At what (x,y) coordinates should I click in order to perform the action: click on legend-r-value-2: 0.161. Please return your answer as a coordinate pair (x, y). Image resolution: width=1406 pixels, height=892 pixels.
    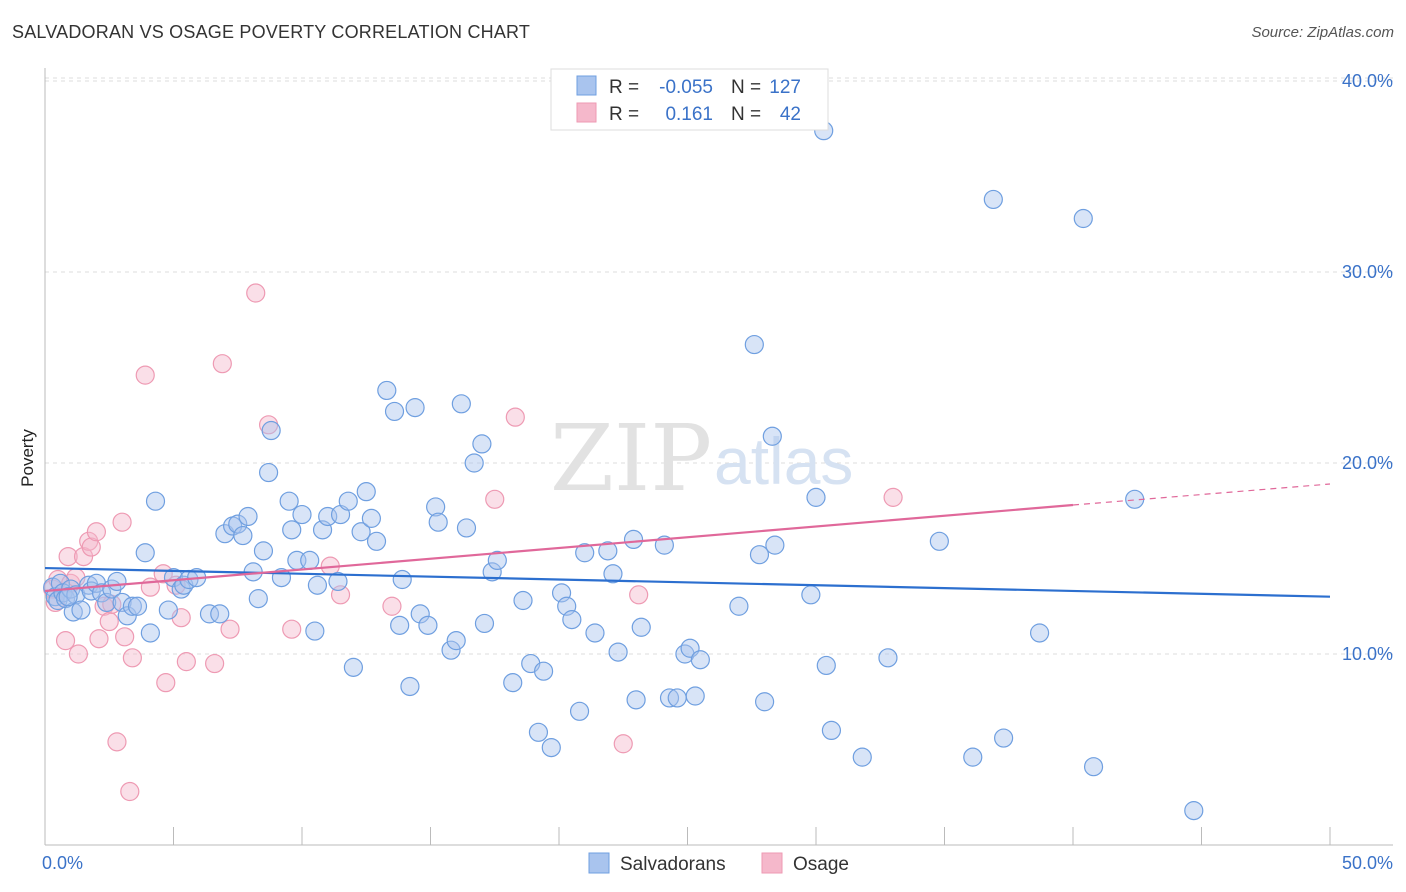
    Looking at the image, I should click on (689, 114).